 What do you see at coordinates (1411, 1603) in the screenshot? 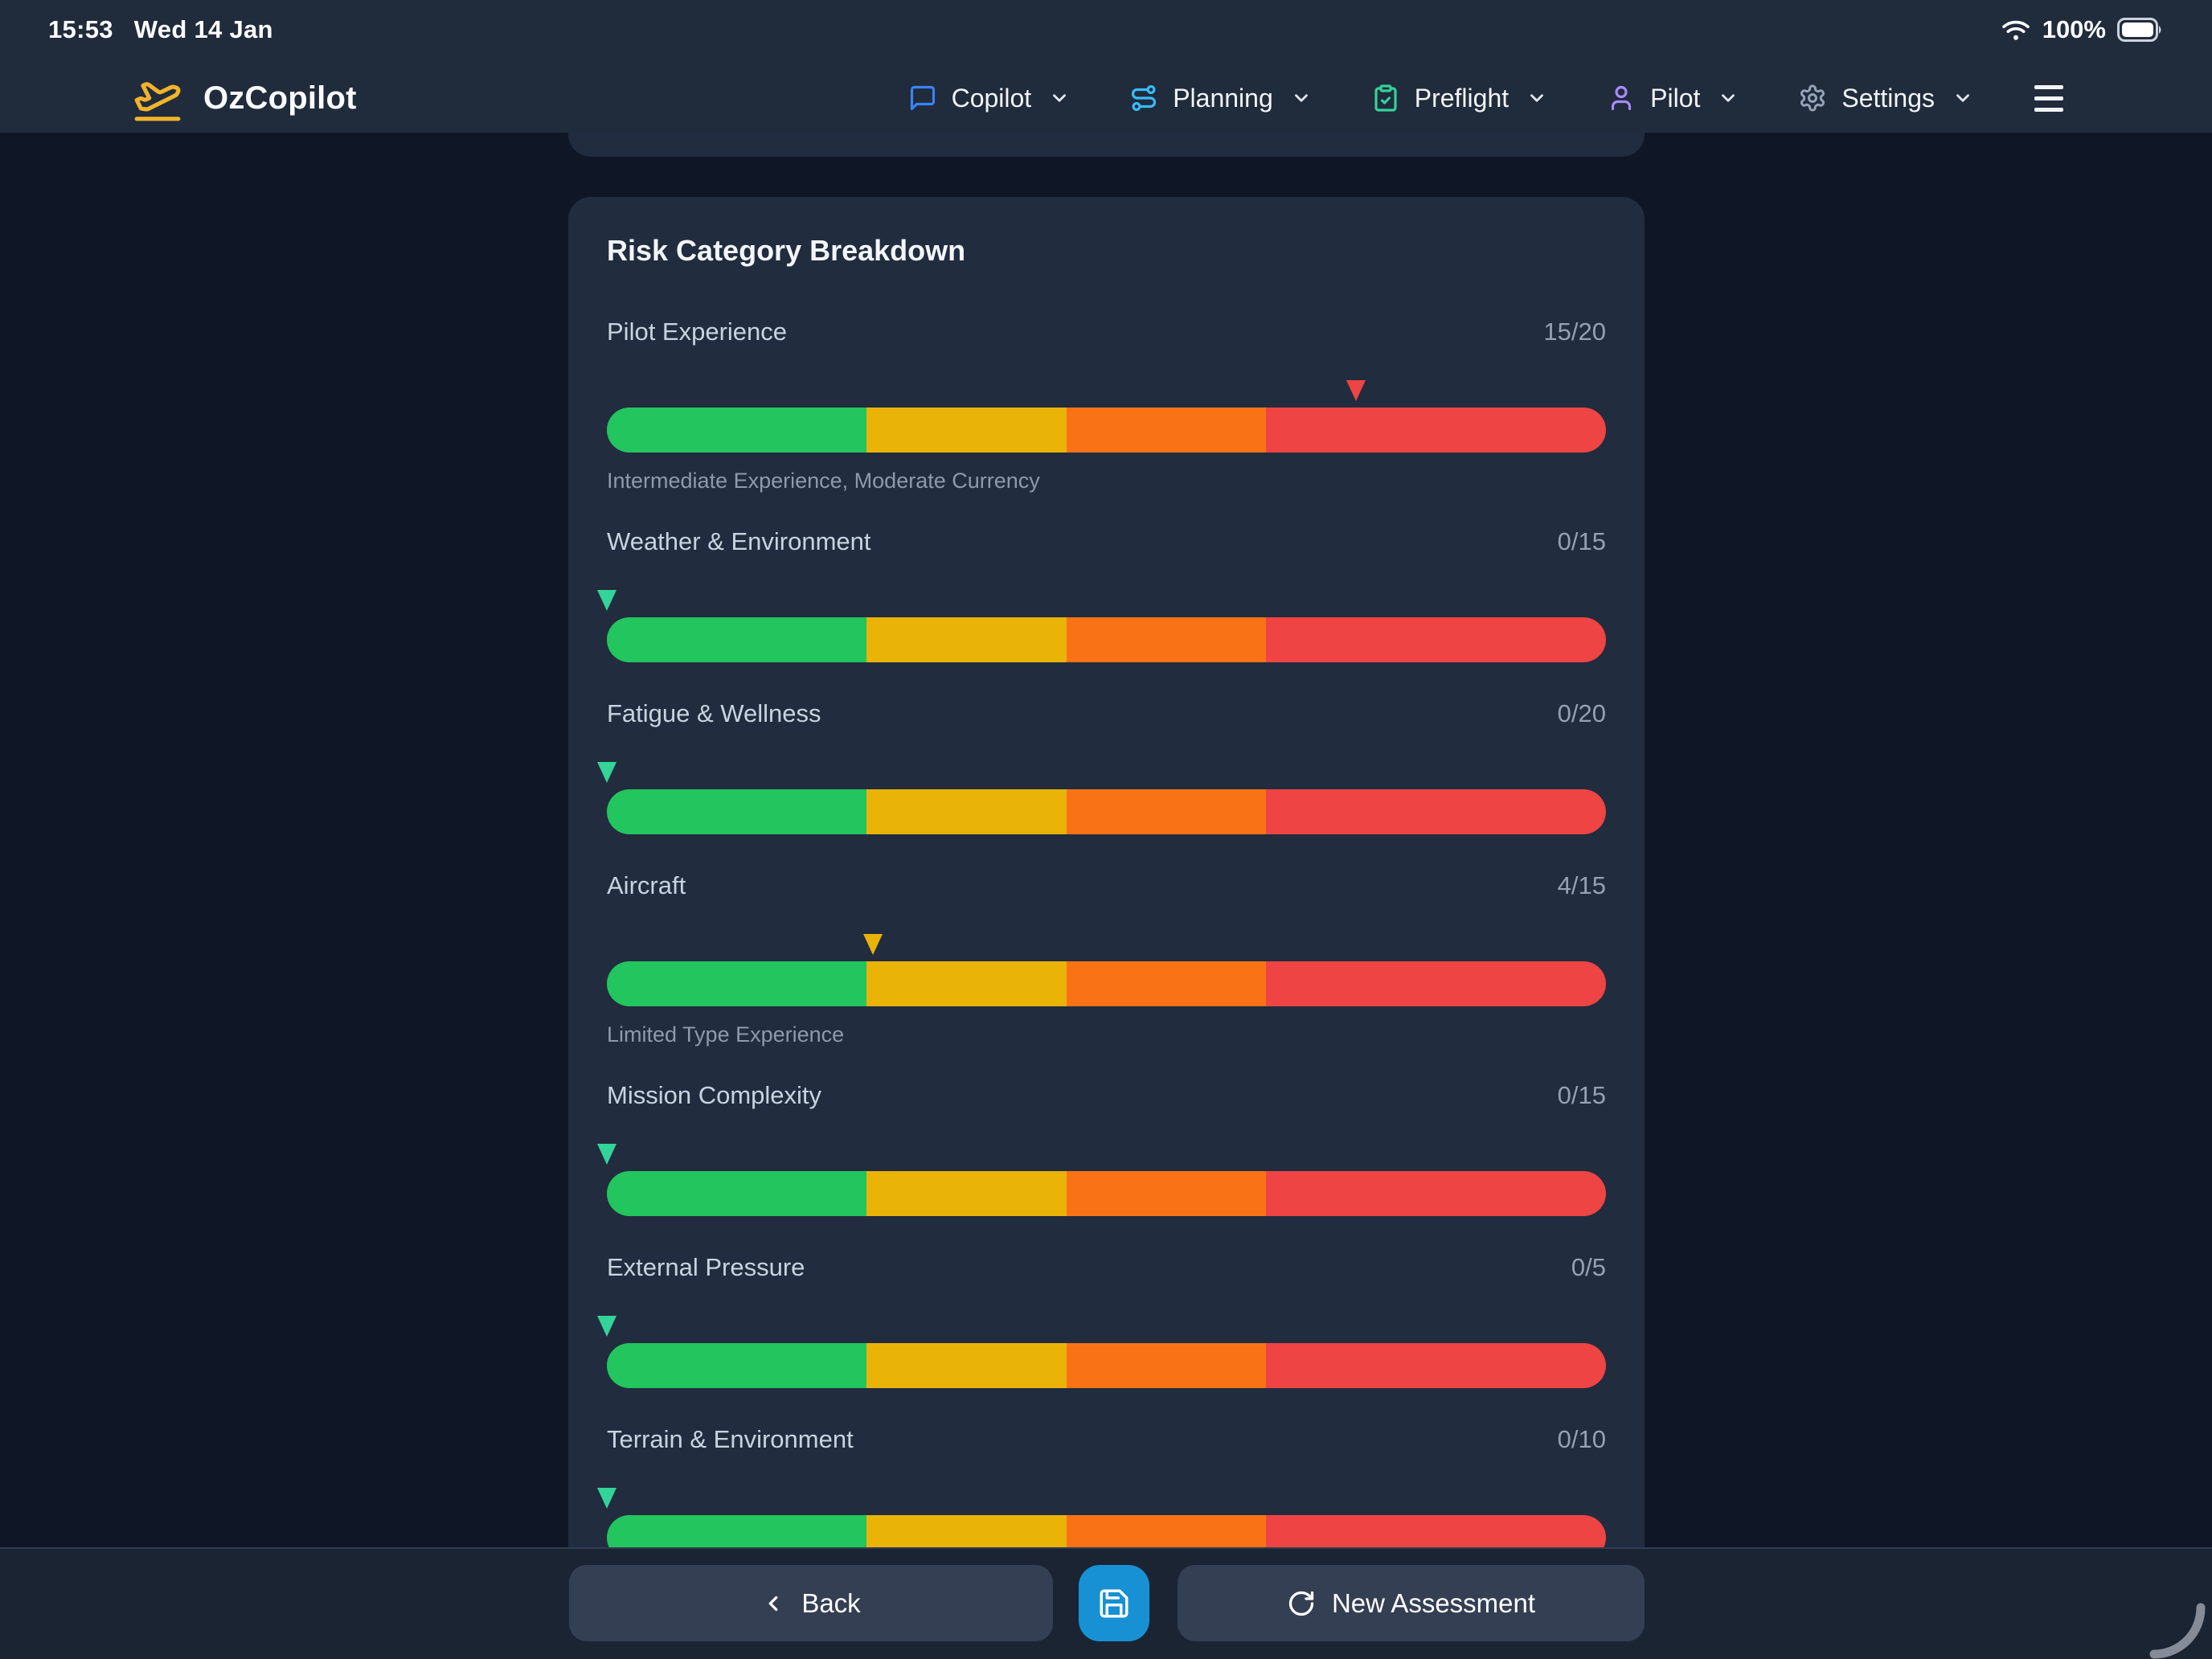
I see `new-assessment-button: New Assessment` at bounding box center [1411, 1603].